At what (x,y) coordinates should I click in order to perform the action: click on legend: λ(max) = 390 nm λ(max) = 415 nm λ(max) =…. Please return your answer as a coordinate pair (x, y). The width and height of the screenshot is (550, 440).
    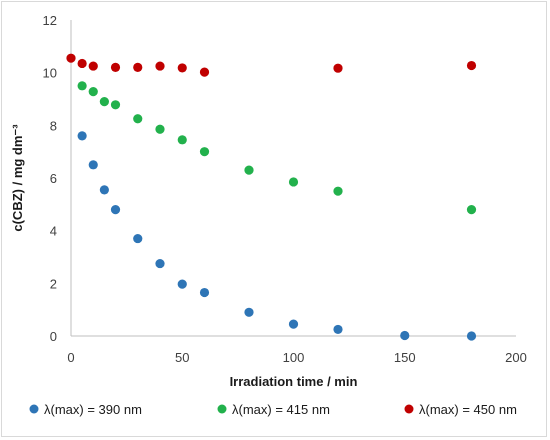
    Looking at the image, I should click on (273, 409).